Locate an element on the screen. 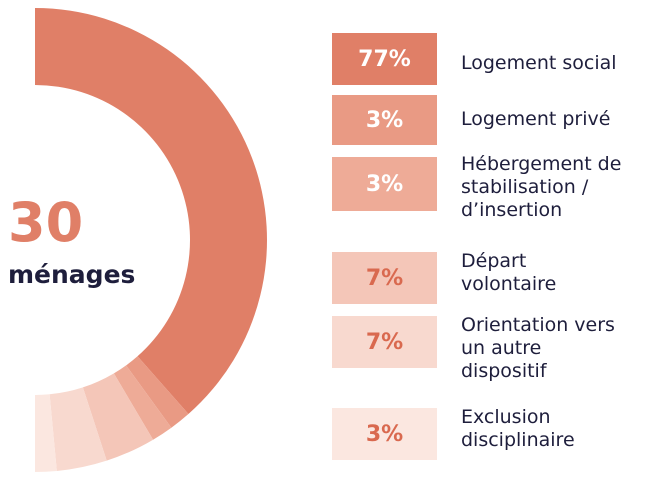 The height and width of the screenshot is (479, 671). center-value: 30 is located at coordinates (46, 222).